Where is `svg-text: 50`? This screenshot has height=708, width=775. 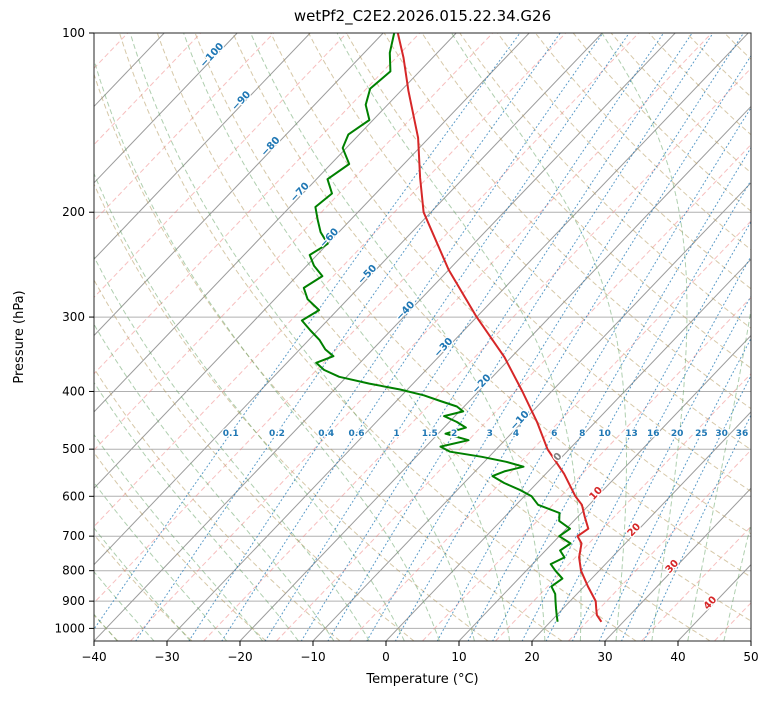
svg-text: 50 is located at coordinates (750, 657).